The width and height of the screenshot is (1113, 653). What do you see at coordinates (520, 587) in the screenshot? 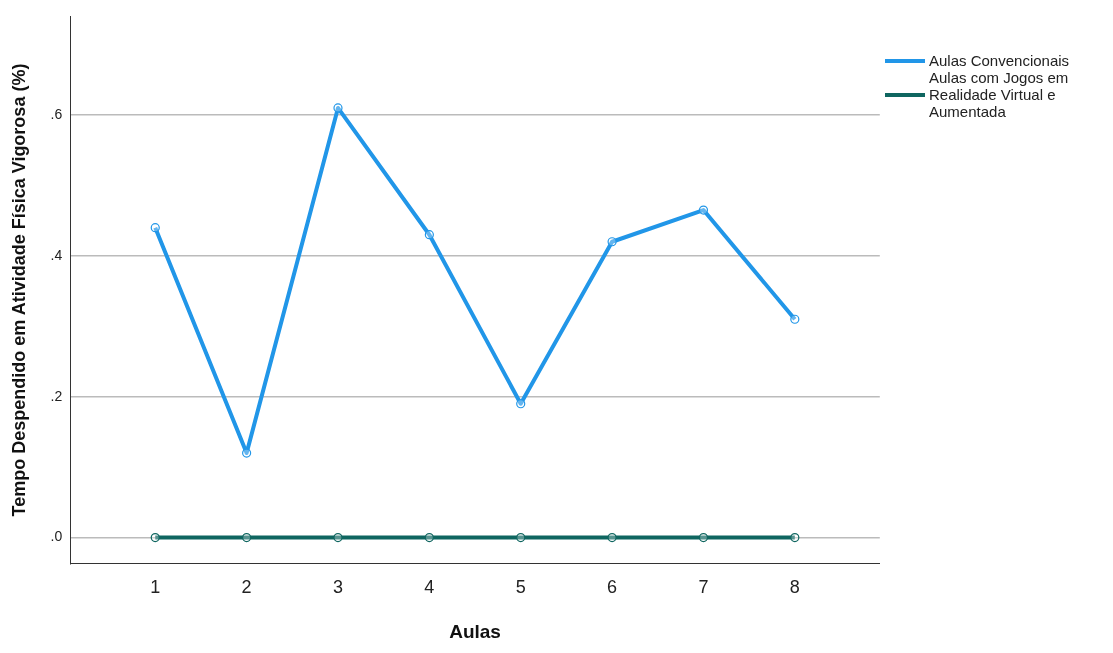
I see `x-tick-label: 5` at bounding box center [520, 587].